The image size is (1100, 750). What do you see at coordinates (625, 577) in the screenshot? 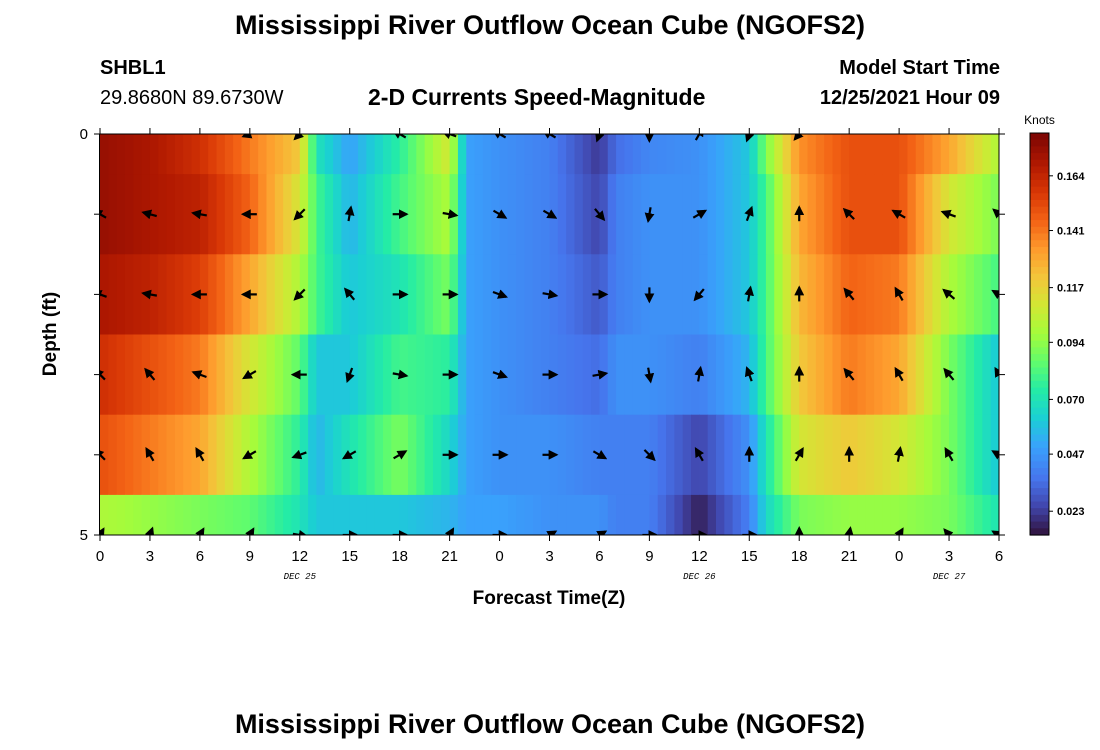
I see `date-labels: DEC 25 DEC 26 DEC 27` at bounding box center [625, 577].